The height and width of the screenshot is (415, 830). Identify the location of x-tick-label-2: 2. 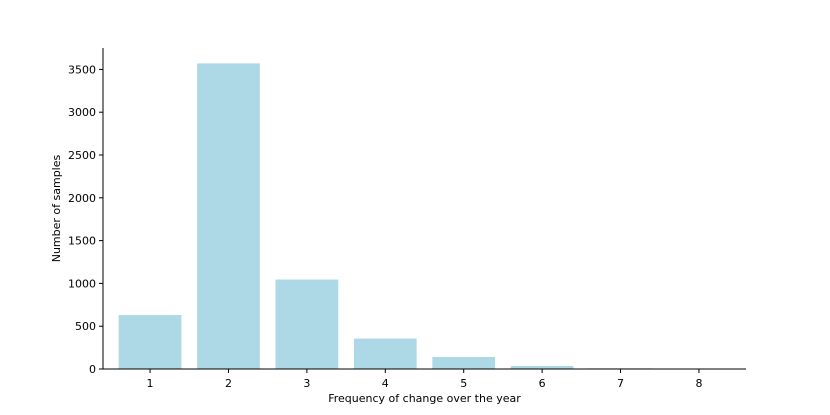
(228, 383).